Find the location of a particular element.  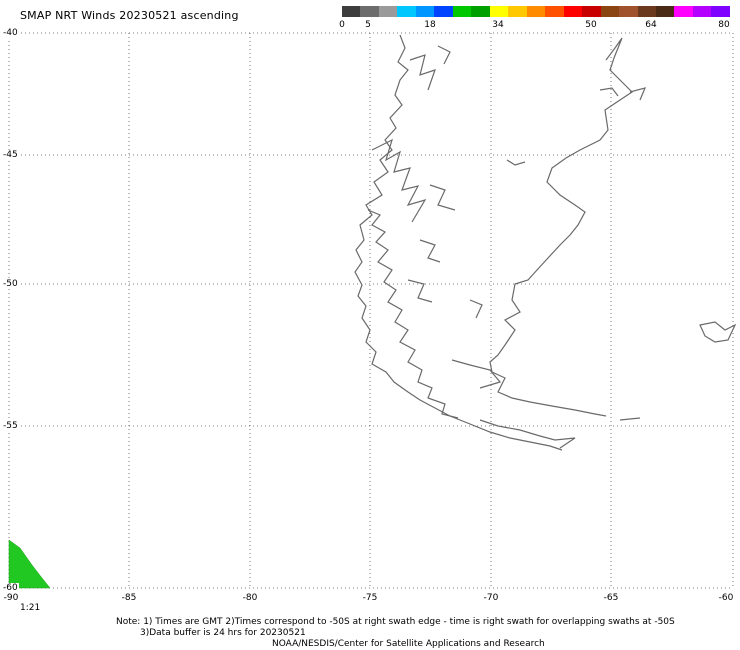

colorbar-label-5: 5 is located at coordinates (368, 25).